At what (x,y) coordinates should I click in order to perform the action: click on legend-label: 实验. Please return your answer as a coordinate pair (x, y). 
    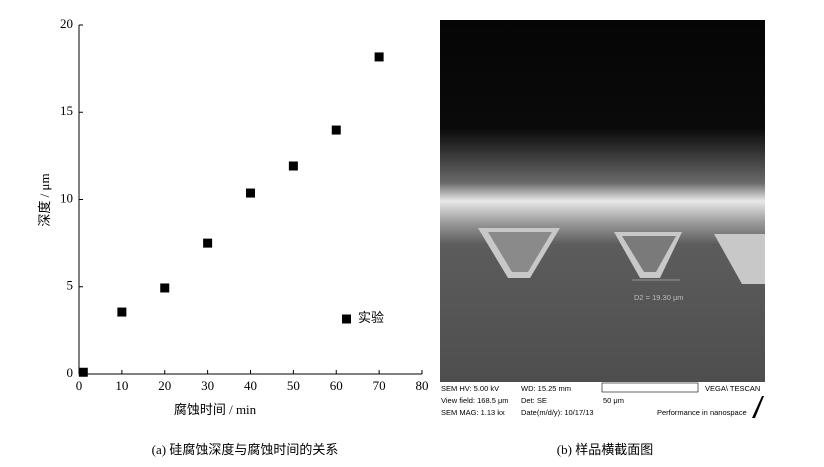
    Looking at the image, I should click on (371, 317).